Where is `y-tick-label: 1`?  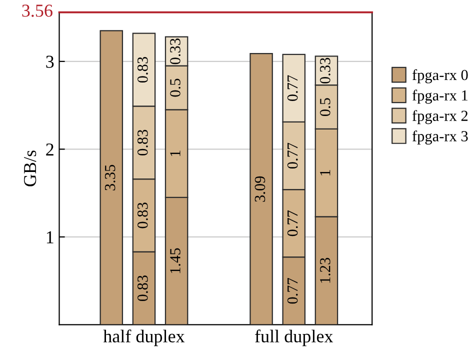 y-tick-label: 1 is located at coordinates (50, 237).